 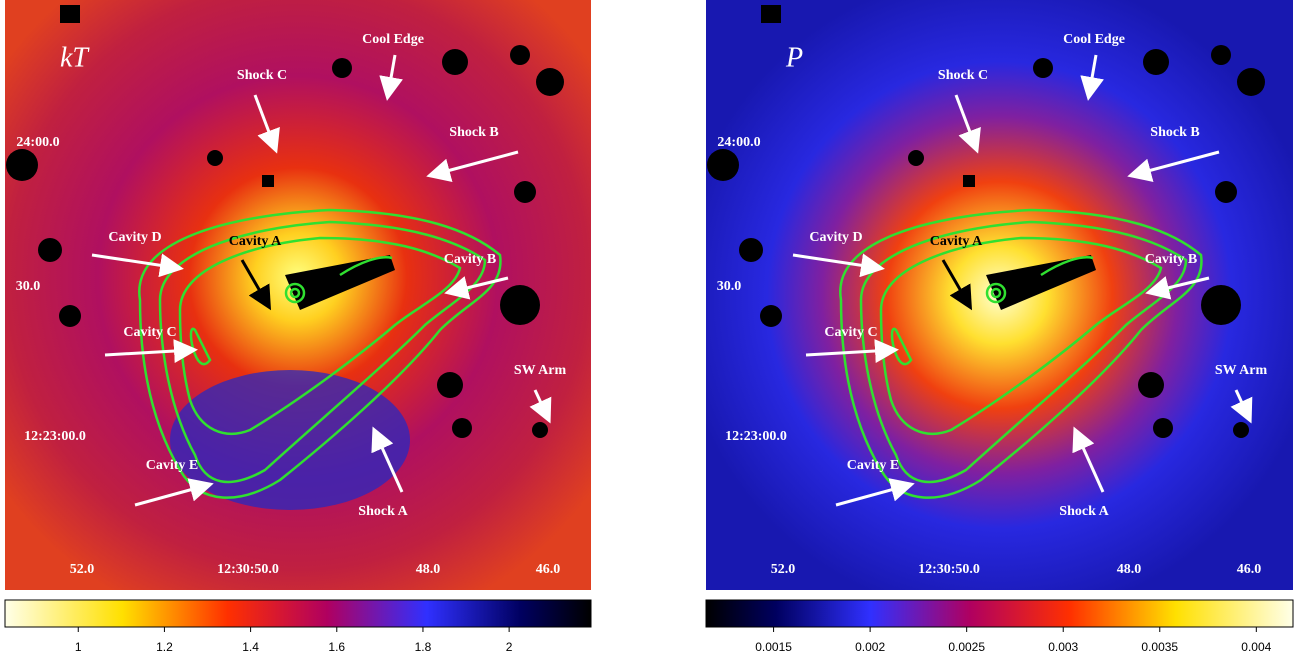 What do you see at coordinates (423, 647) in the screenshot?
I see `colorbar-tick-label: 1.8` at bounding box center [423, 647].